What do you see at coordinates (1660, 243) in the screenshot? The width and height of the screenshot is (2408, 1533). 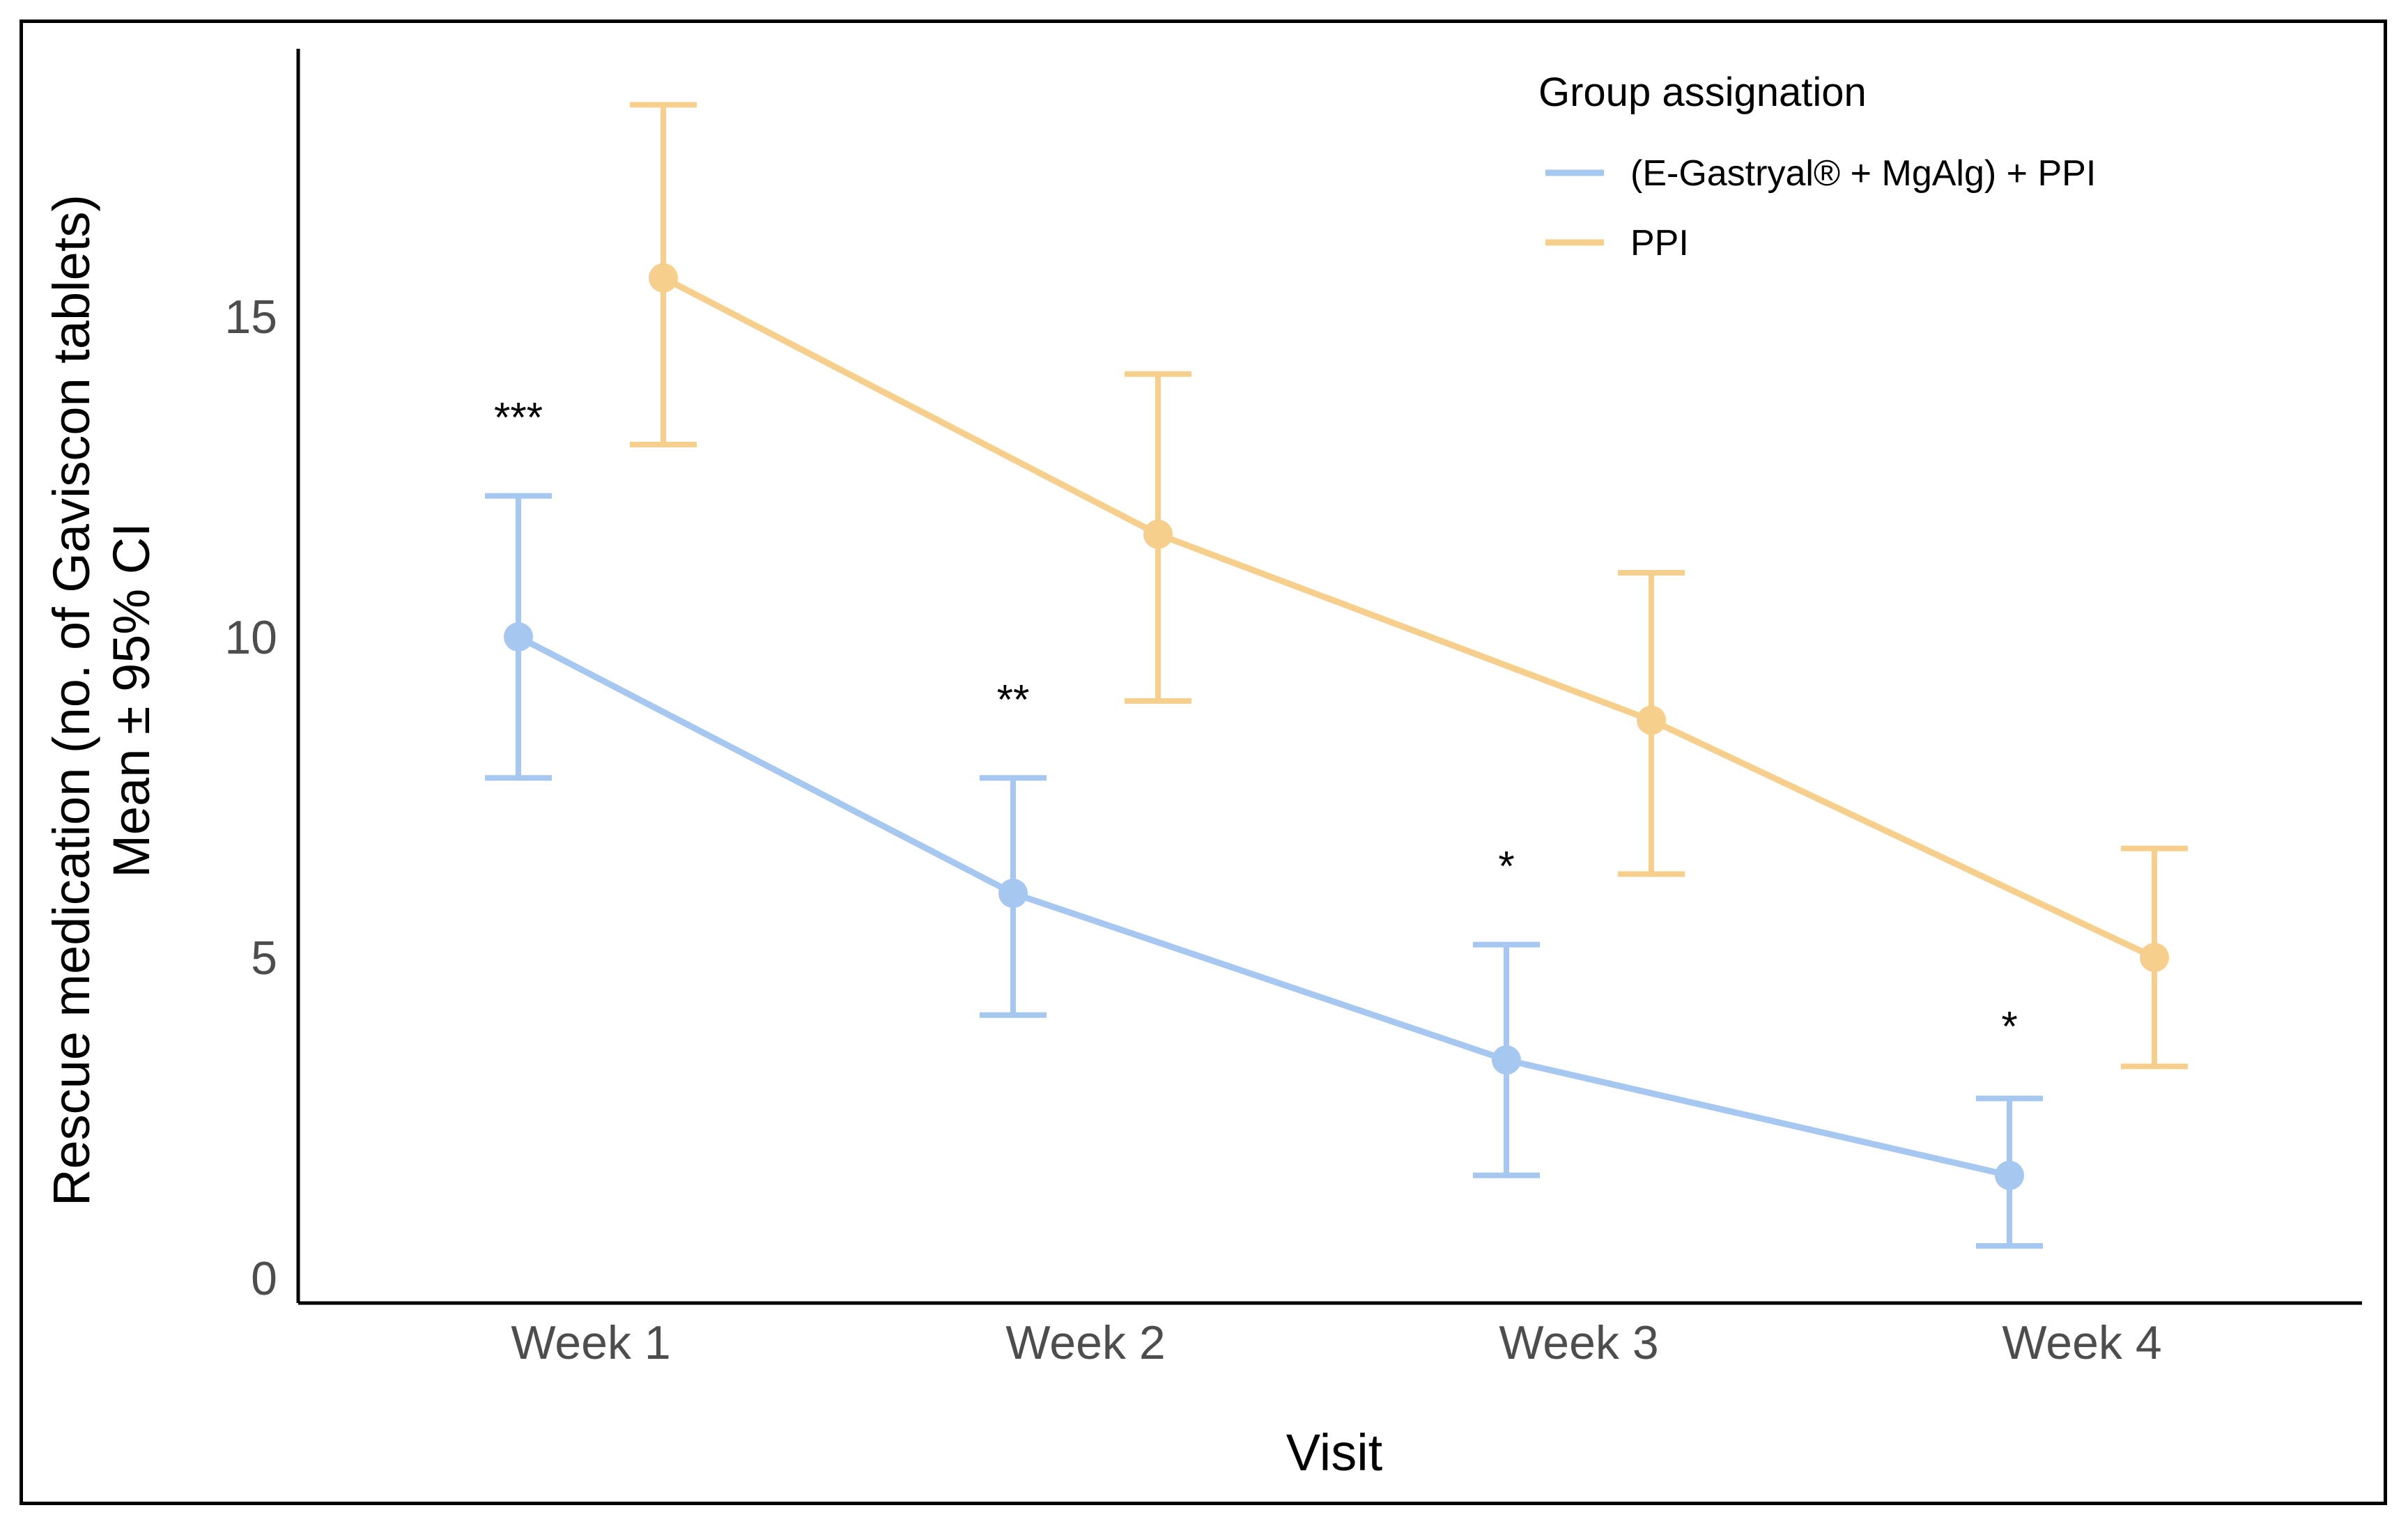 I see `legend-label-ppi: PPI` at bounding box center [1660, 243].